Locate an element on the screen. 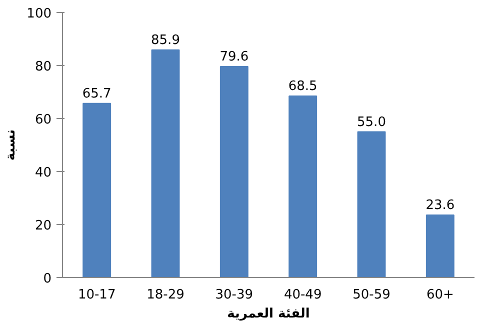 Image resolution: width=504 pixels, height=324 pixels. data-label: 23.6 is located at coordinates (440, 205).